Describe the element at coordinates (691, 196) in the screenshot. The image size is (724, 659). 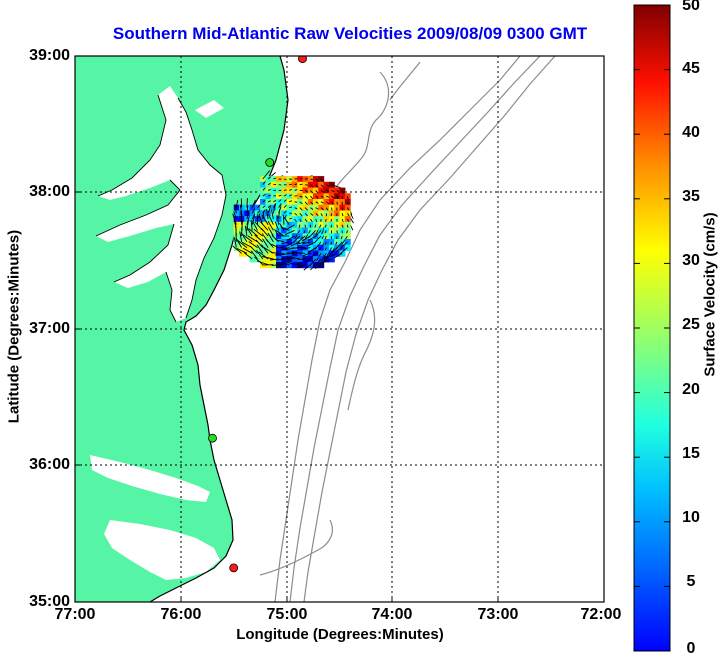
I see `colorbar-tick-35: 35` at that location.